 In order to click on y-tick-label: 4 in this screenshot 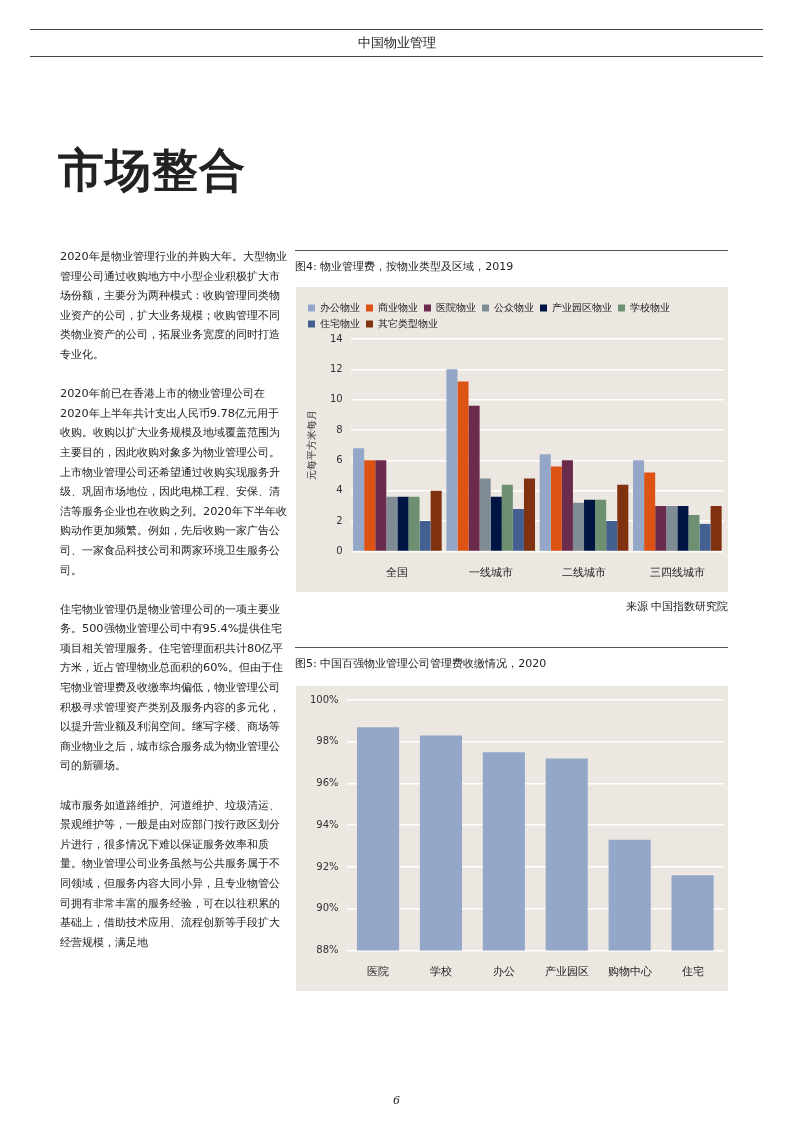, I will do `click(339, 490)`.